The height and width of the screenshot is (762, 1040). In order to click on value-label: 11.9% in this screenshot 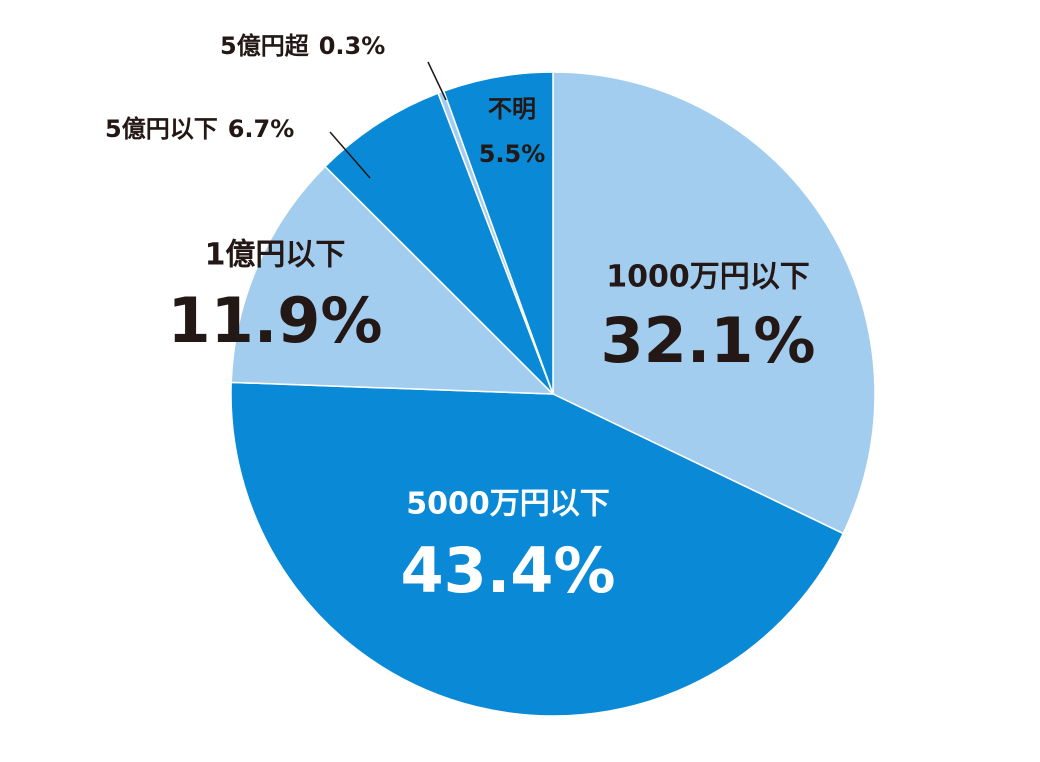, I will do `click(274, 320)`.